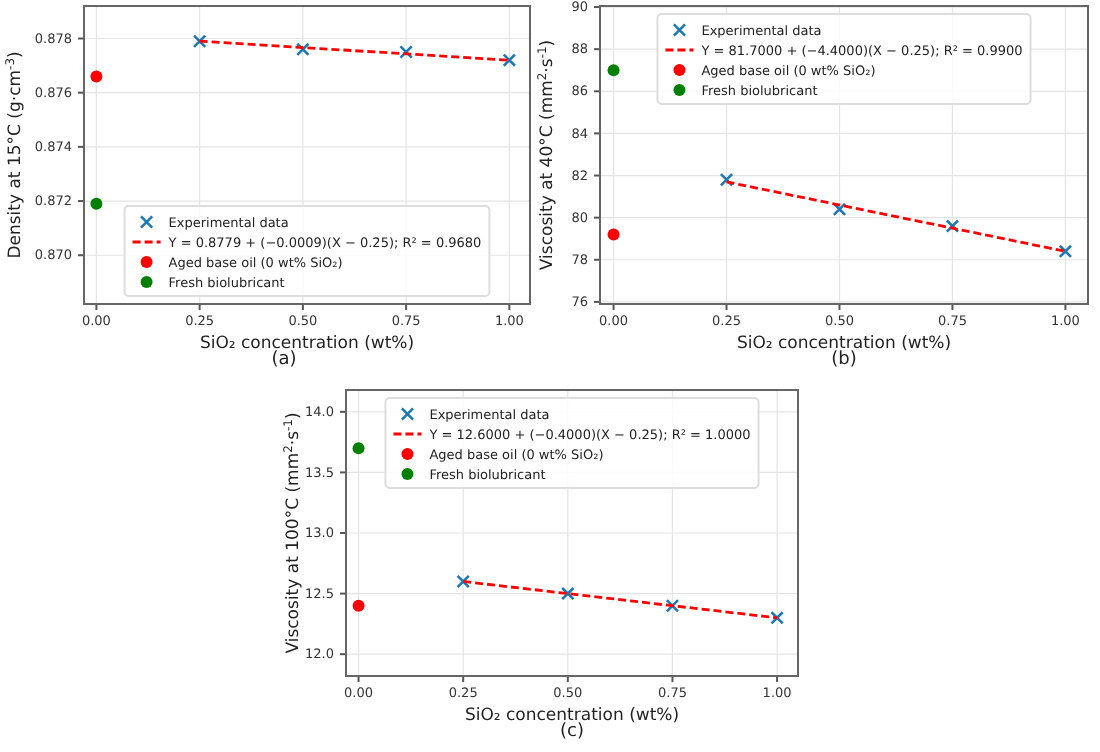 This screenshot has height=752, width=1100. I want to click on text: (b), so click(844, 360).